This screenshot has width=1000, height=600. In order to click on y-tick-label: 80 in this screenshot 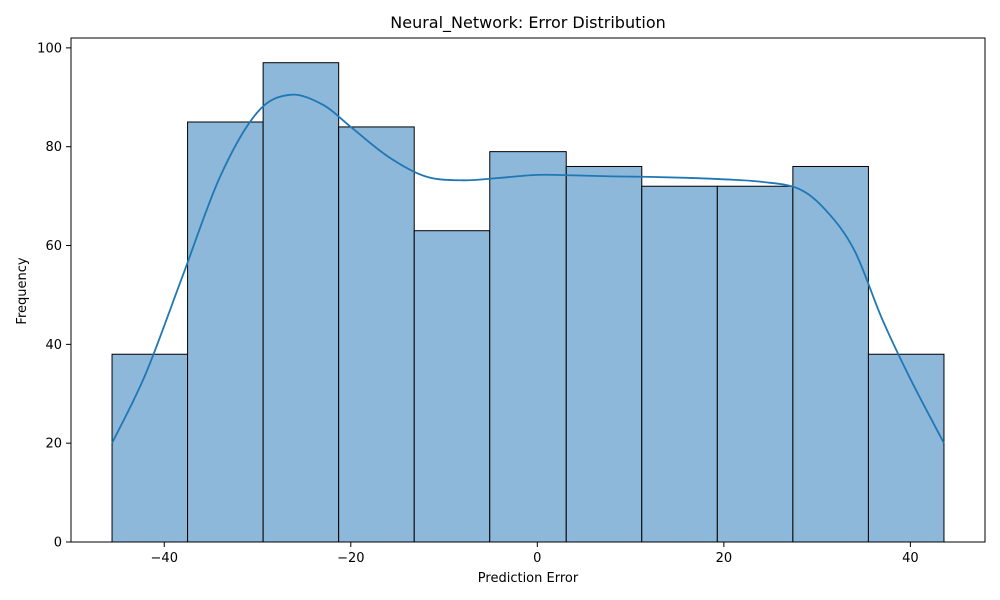, I will do `click(53, 147)`.